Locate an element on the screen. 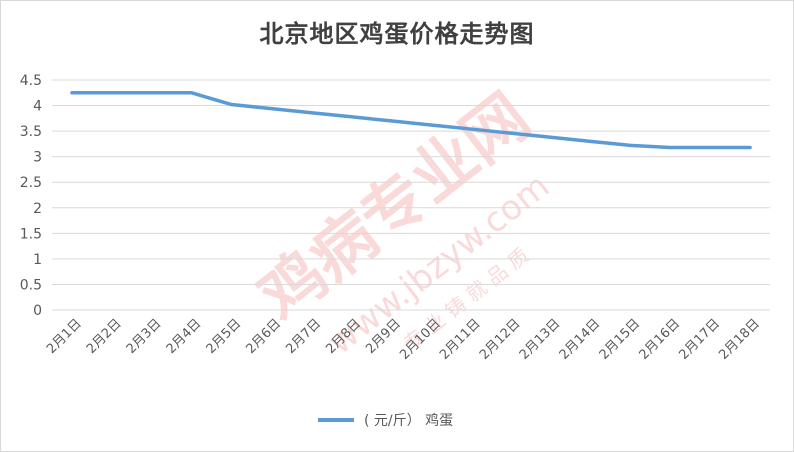 This screenshot has height=452, width=794. y-tick-label: 2.5 is located at coordinates (31, 183).